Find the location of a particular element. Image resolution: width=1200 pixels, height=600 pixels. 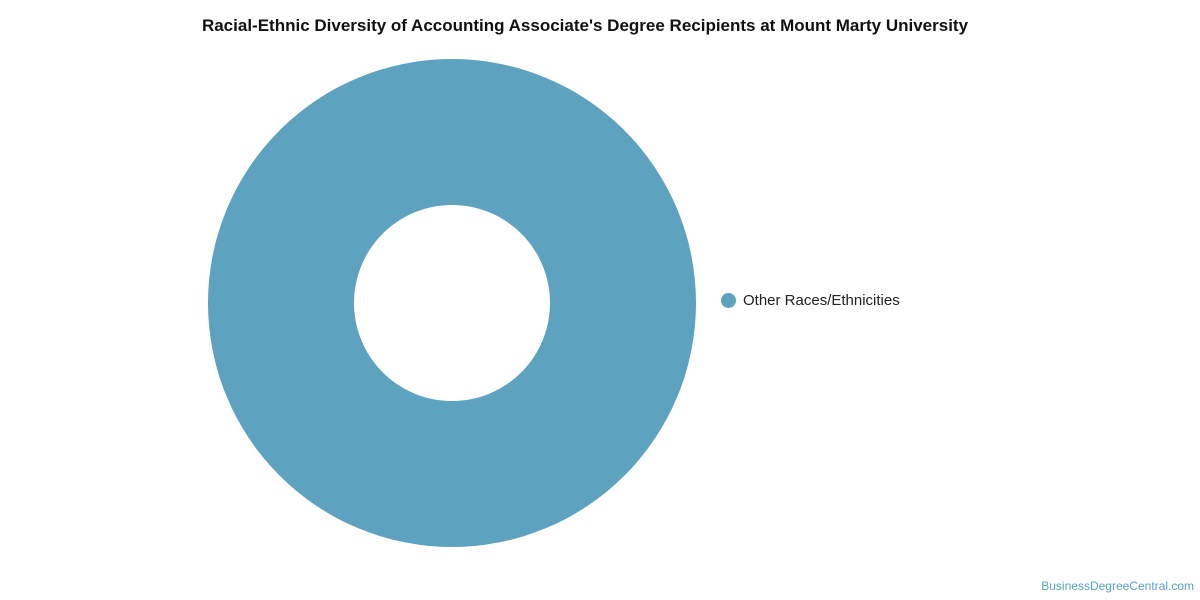

legend-label-other-races: Other Races/Ethnicities is located at coordinates (821, 300).